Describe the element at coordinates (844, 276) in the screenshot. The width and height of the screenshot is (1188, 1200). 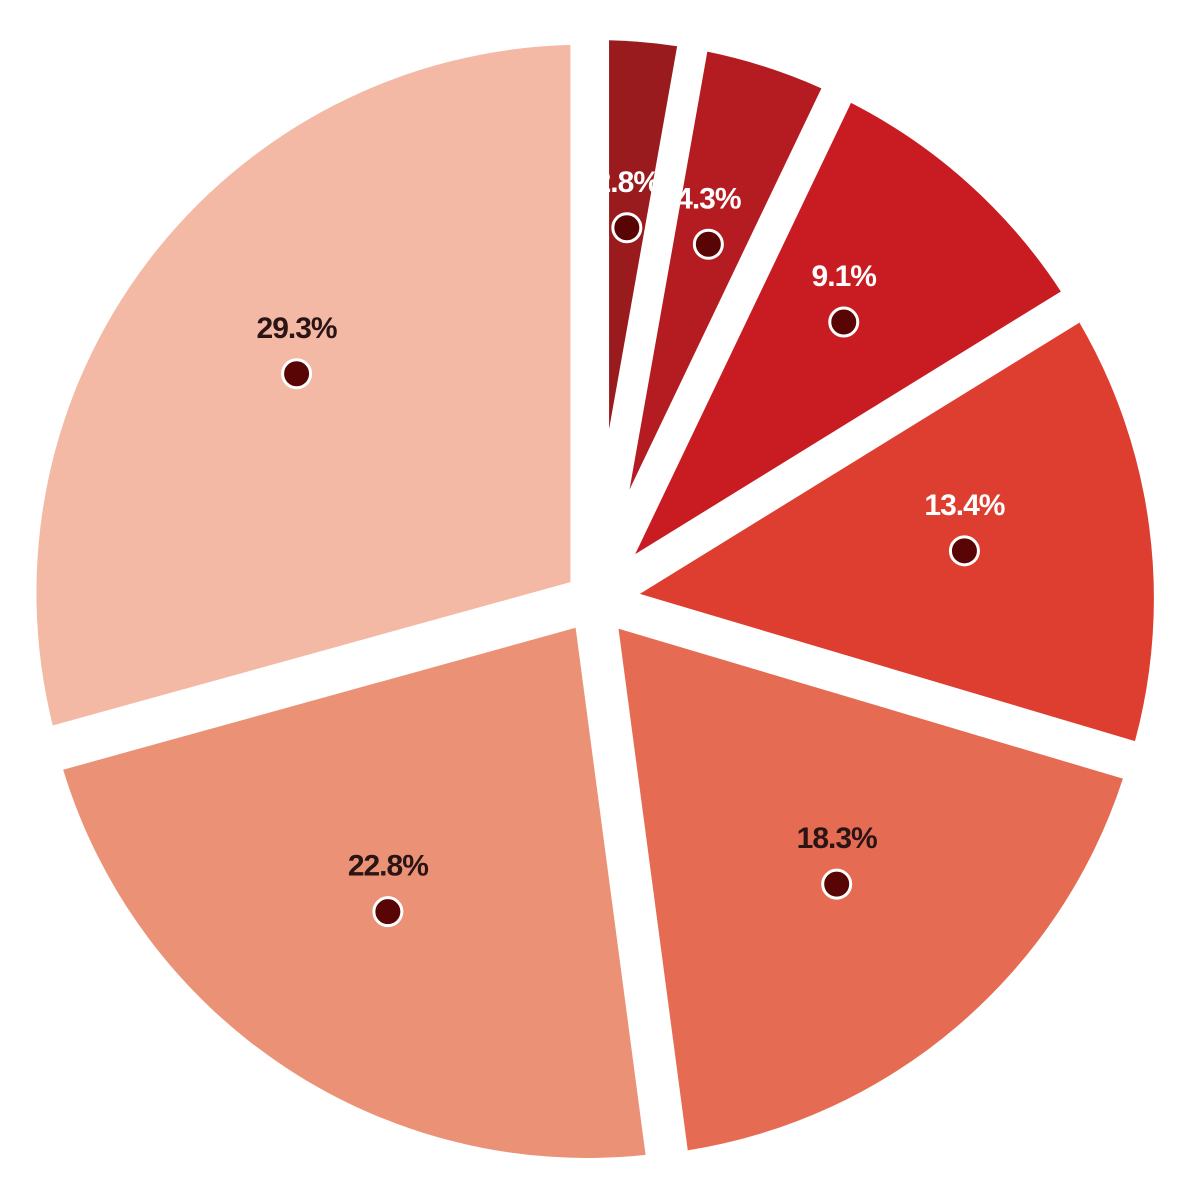
I see `slice-label: 9.1%` at that location.